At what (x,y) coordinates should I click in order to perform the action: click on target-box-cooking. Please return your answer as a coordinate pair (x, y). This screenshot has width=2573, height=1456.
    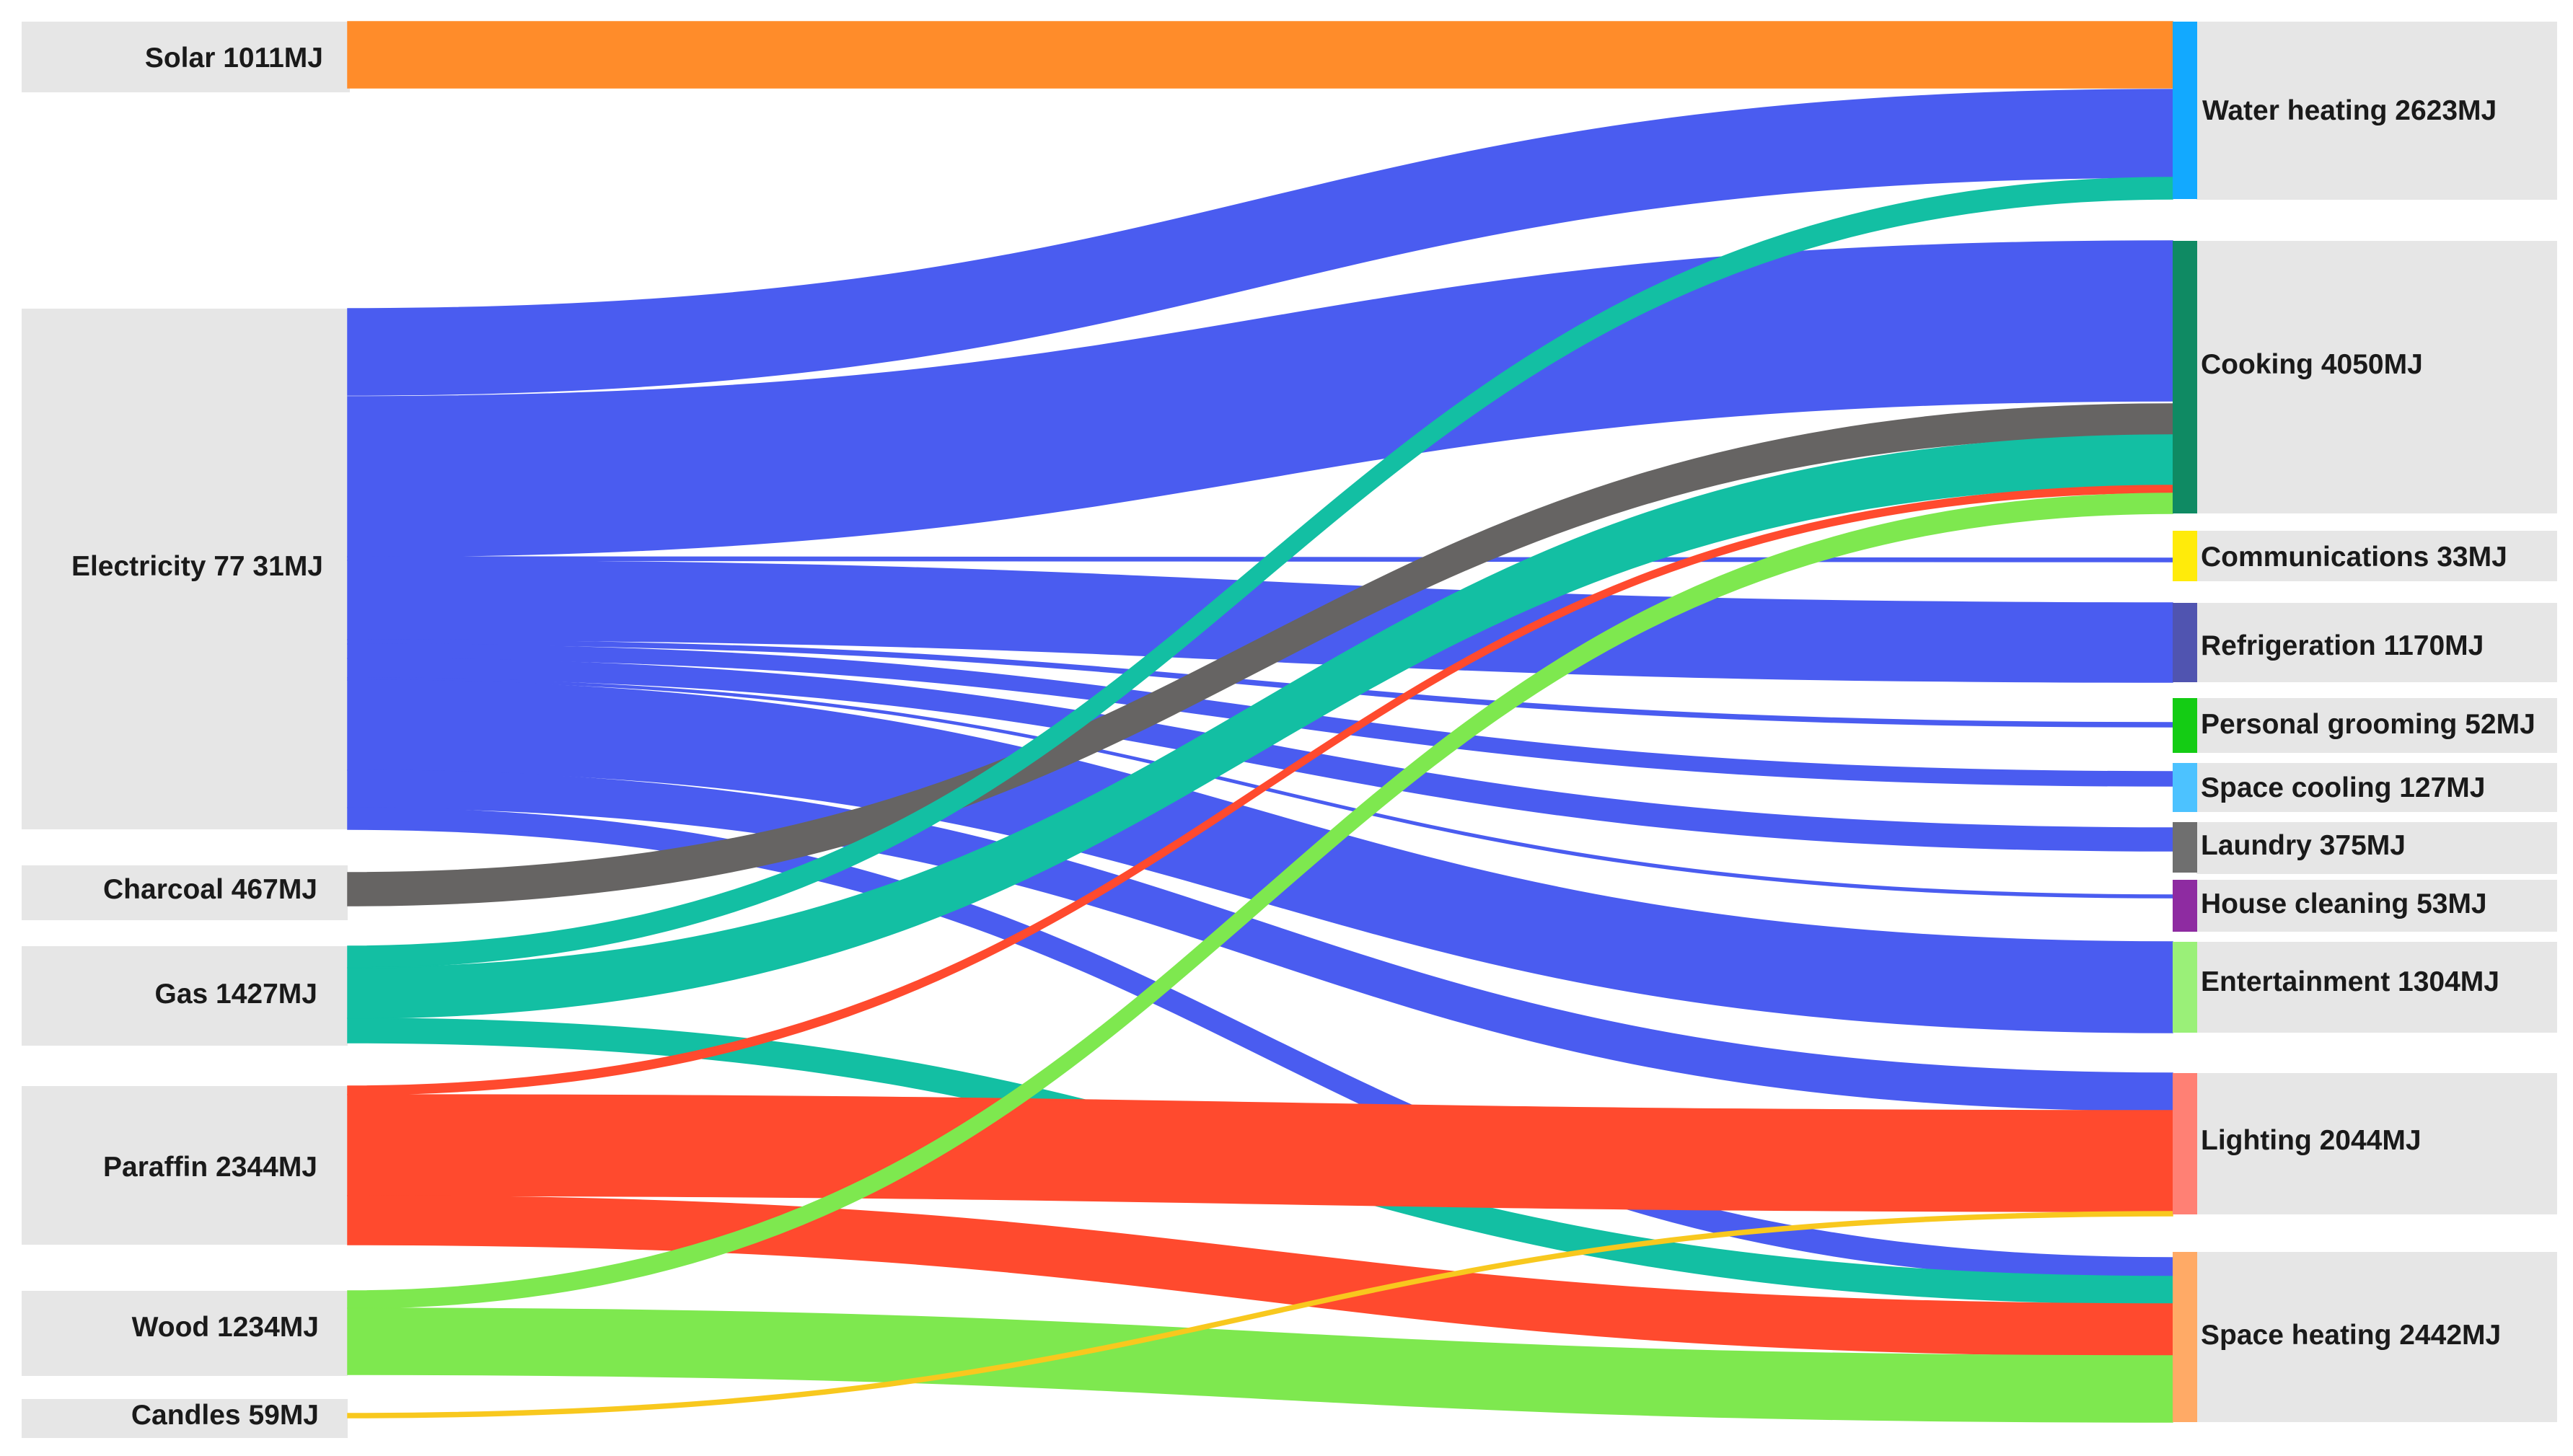
    Looking at the image, I should click on (2376, 377).